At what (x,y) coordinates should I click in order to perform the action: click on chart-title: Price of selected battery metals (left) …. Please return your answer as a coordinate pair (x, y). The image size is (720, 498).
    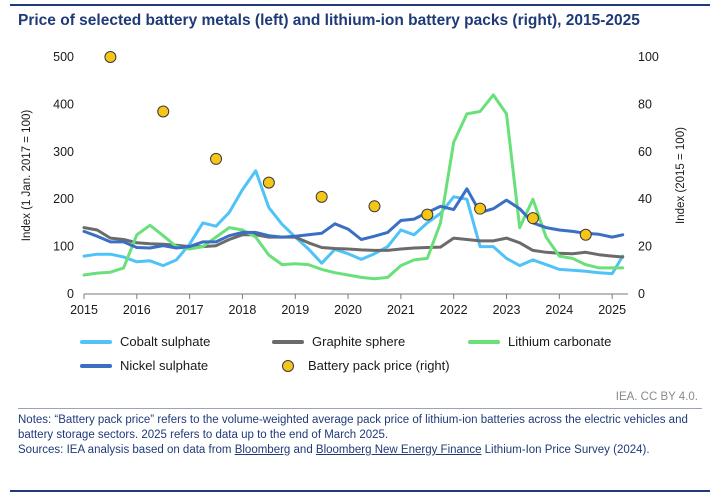
    Looking at the image, I should click on (329, 20).